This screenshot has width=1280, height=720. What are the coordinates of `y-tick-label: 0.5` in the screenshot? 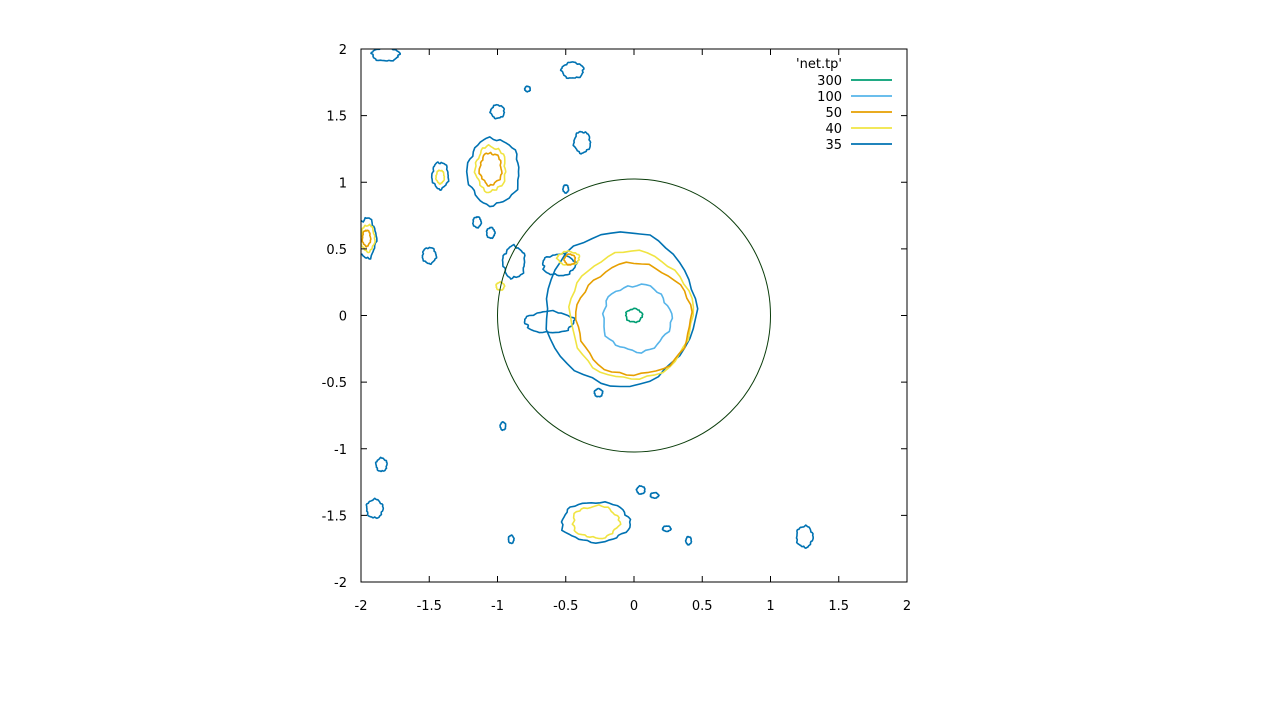 It's located at (336, 250).